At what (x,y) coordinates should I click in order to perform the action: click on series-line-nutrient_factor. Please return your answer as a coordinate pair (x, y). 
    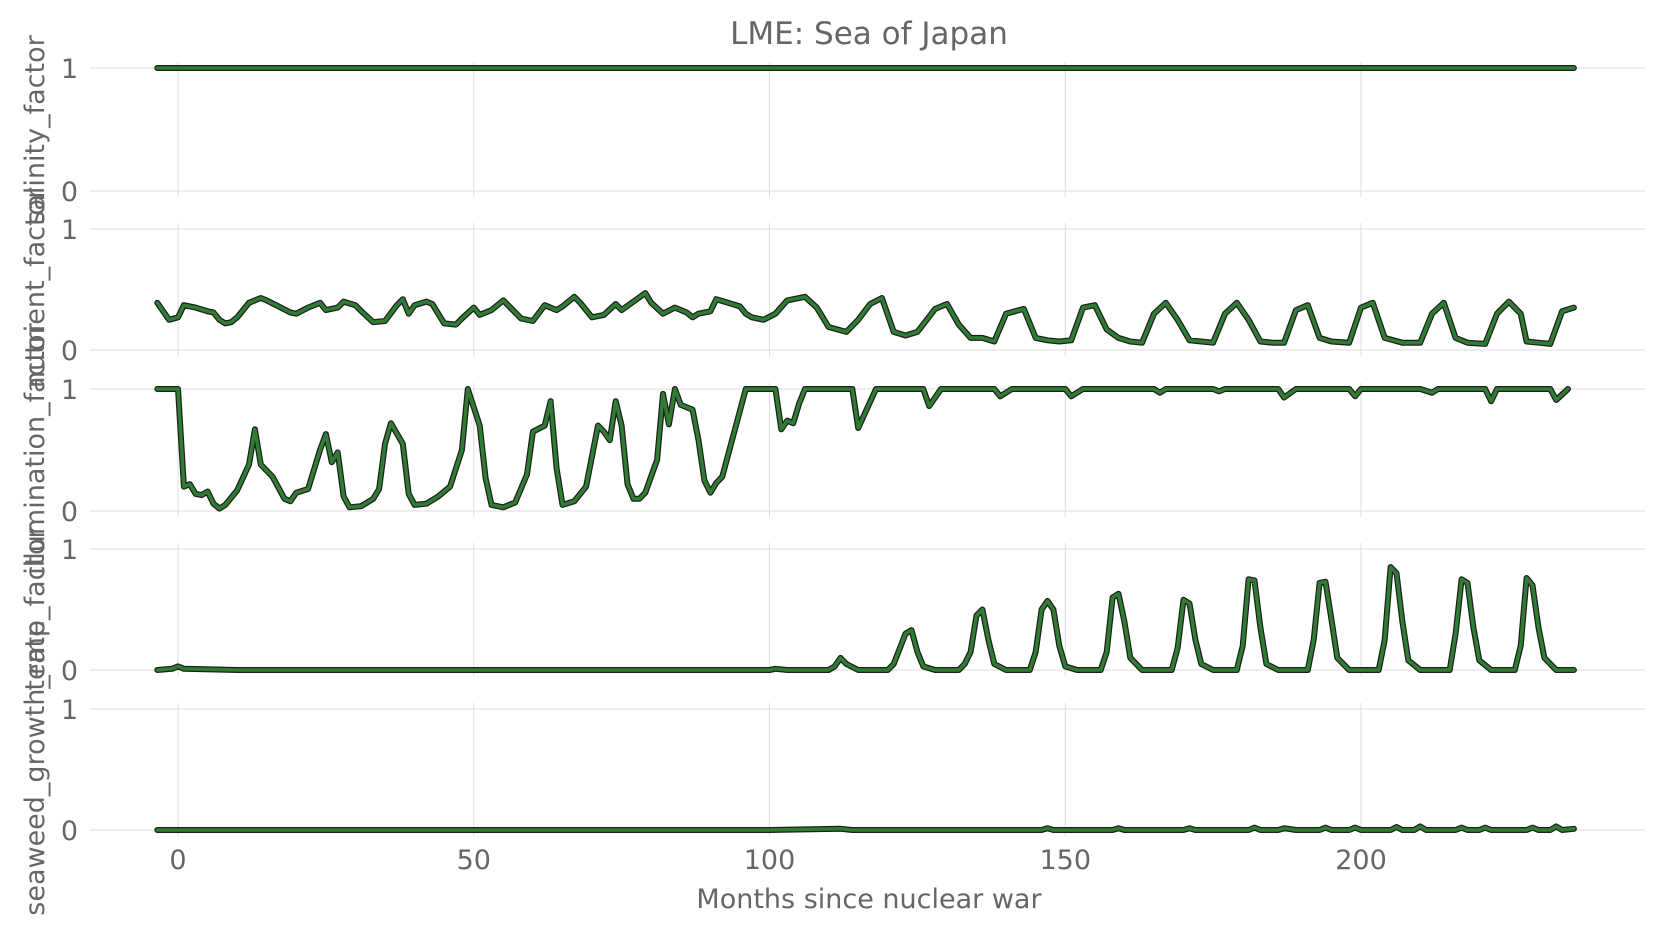
    Looking at the image, I should click on (865, 318).